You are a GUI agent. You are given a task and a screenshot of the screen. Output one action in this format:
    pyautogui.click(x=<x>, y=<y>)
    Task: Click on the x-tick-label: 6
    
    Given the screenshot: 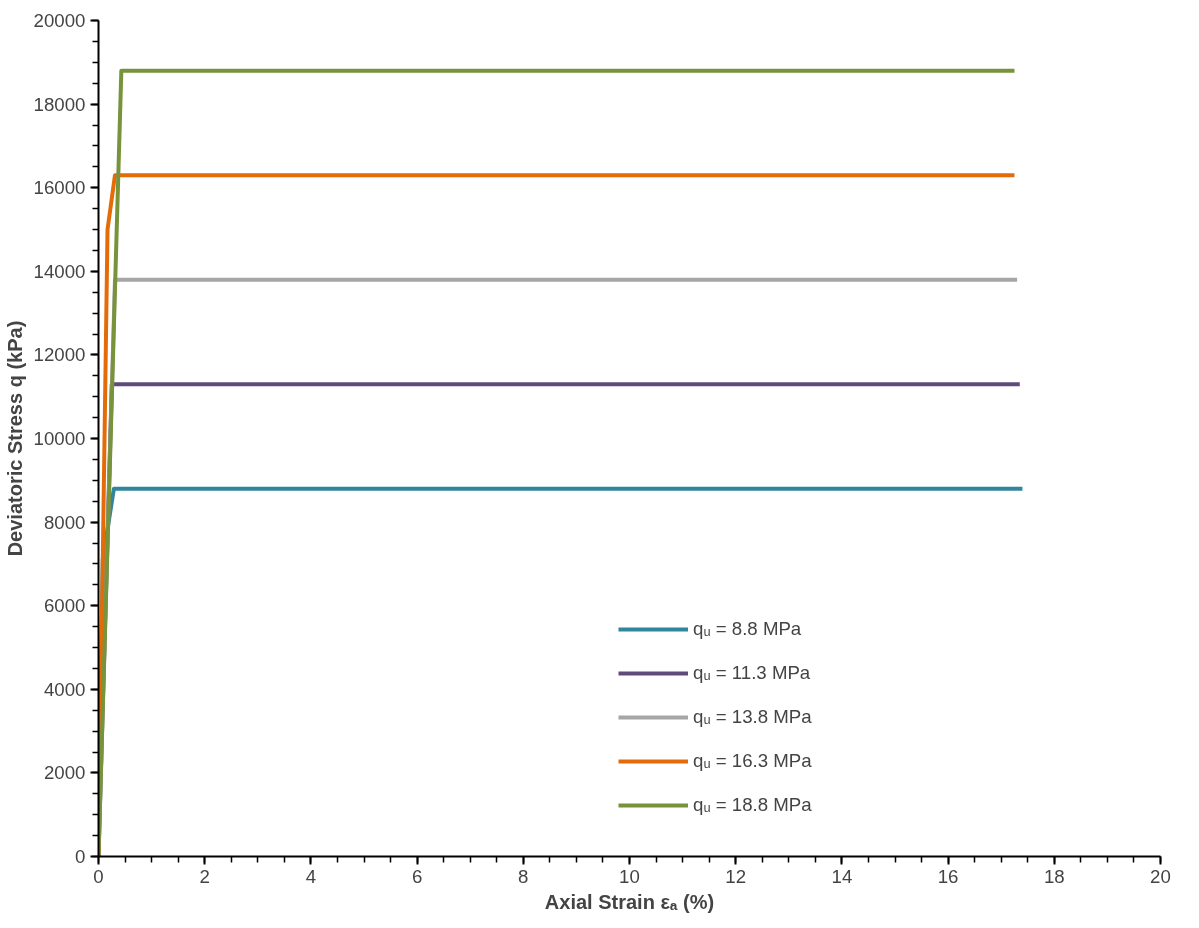 What is the action you would take?
    pyautogui.click(x=417, y=876)
    